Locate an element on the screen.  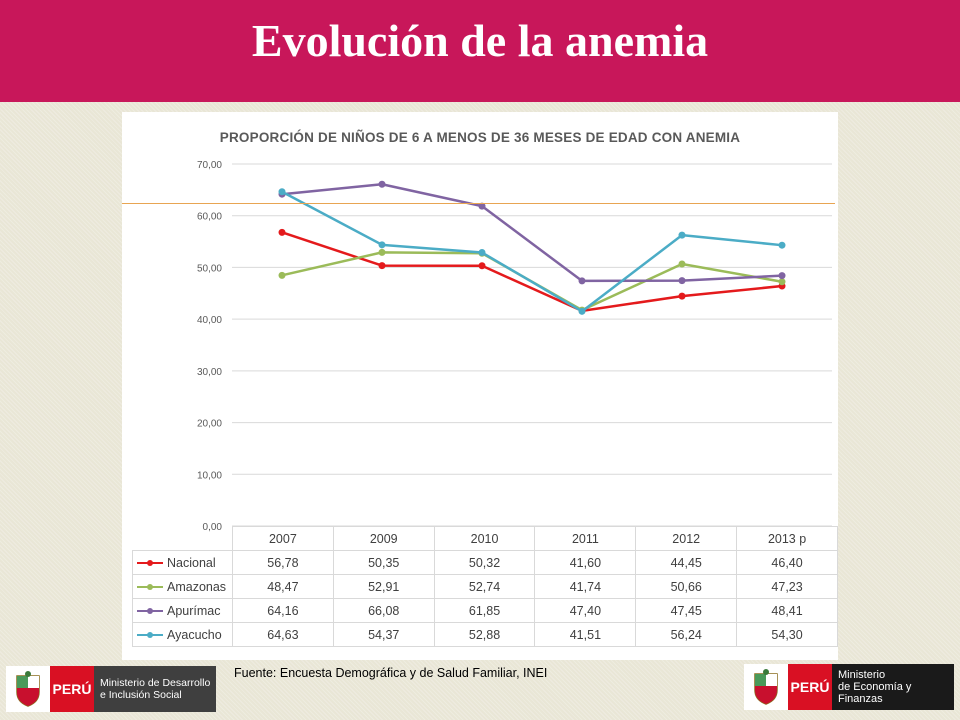
legend-label: Nacional is located at coordinates (191, 562).